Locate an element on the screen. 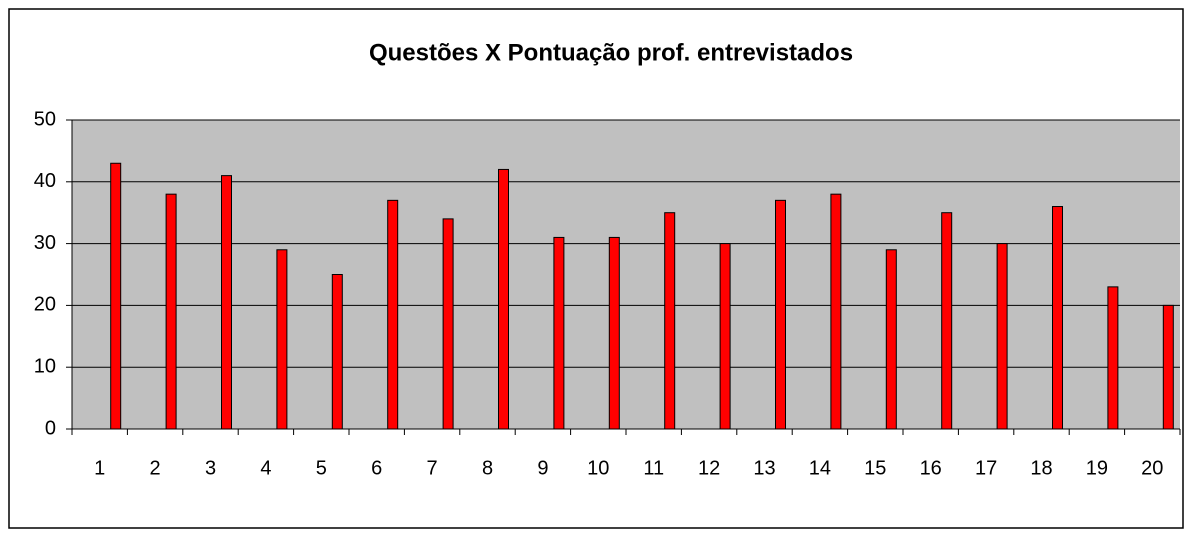 This screenshot has width=1192, height=541. x-tick-label: 16 is located at coordinates (931, 468).